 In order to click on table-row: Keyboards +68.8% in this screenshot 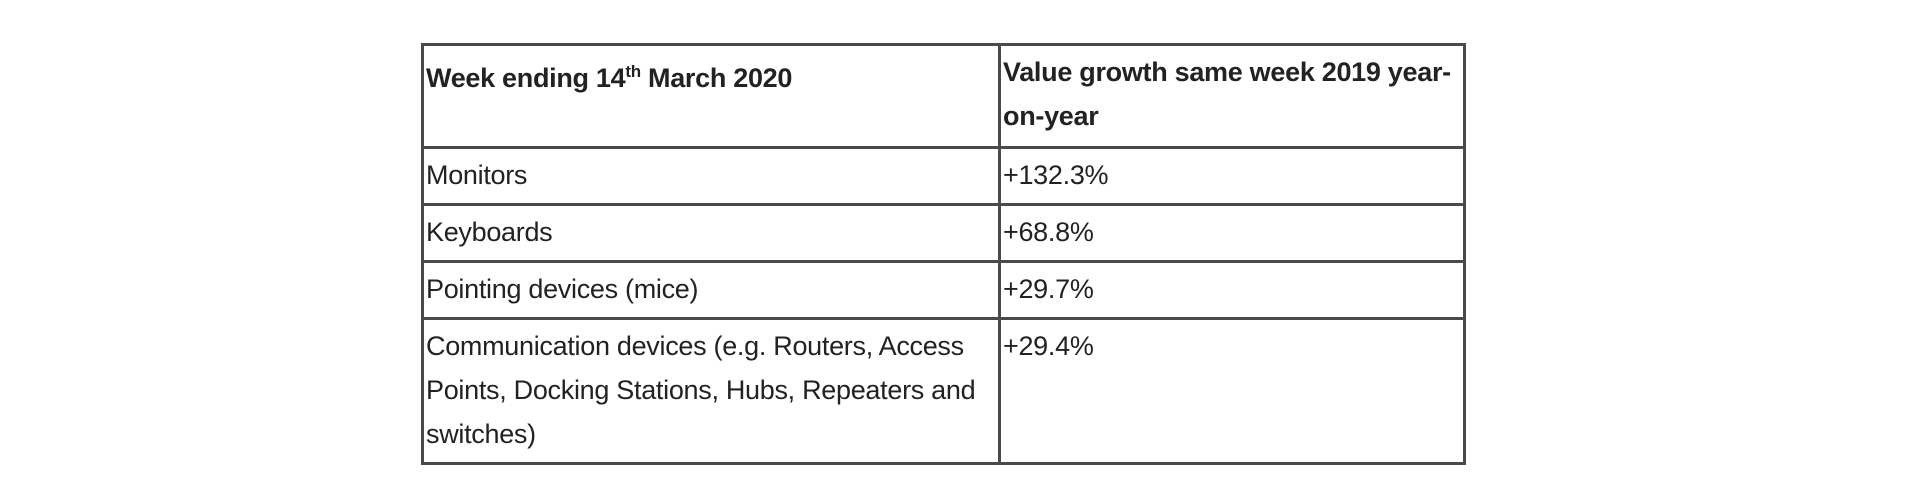, I will do `click(943, 233)`.